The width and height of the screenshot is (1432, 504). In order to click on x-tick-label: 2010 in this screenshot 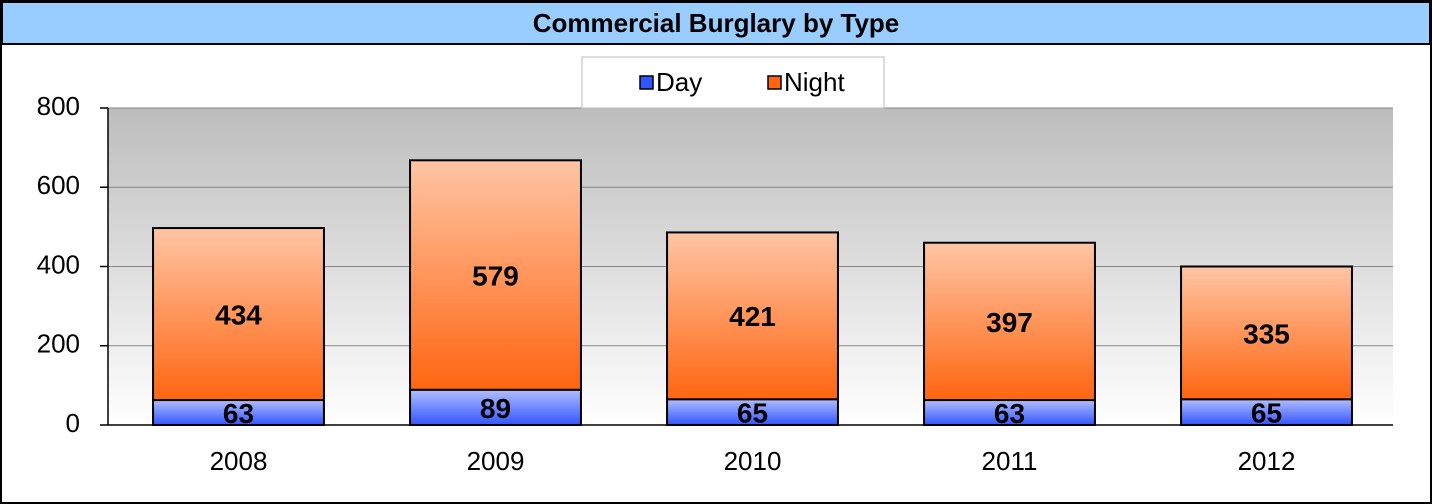, I will do `click(753, 461)`.